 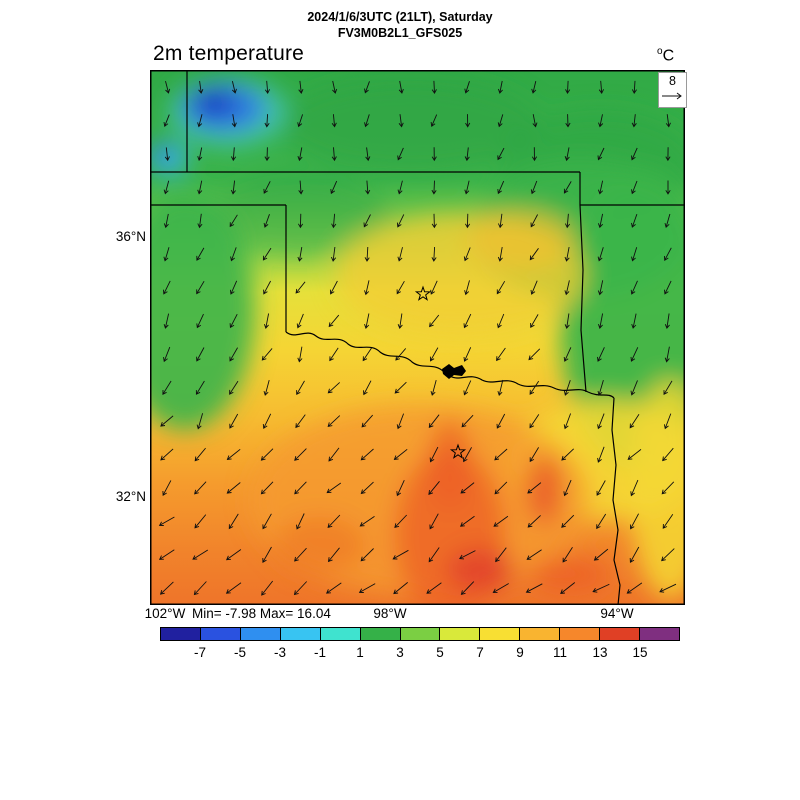 I want to click on colorbar-tick-label: -5, so click(x=240, y=652).